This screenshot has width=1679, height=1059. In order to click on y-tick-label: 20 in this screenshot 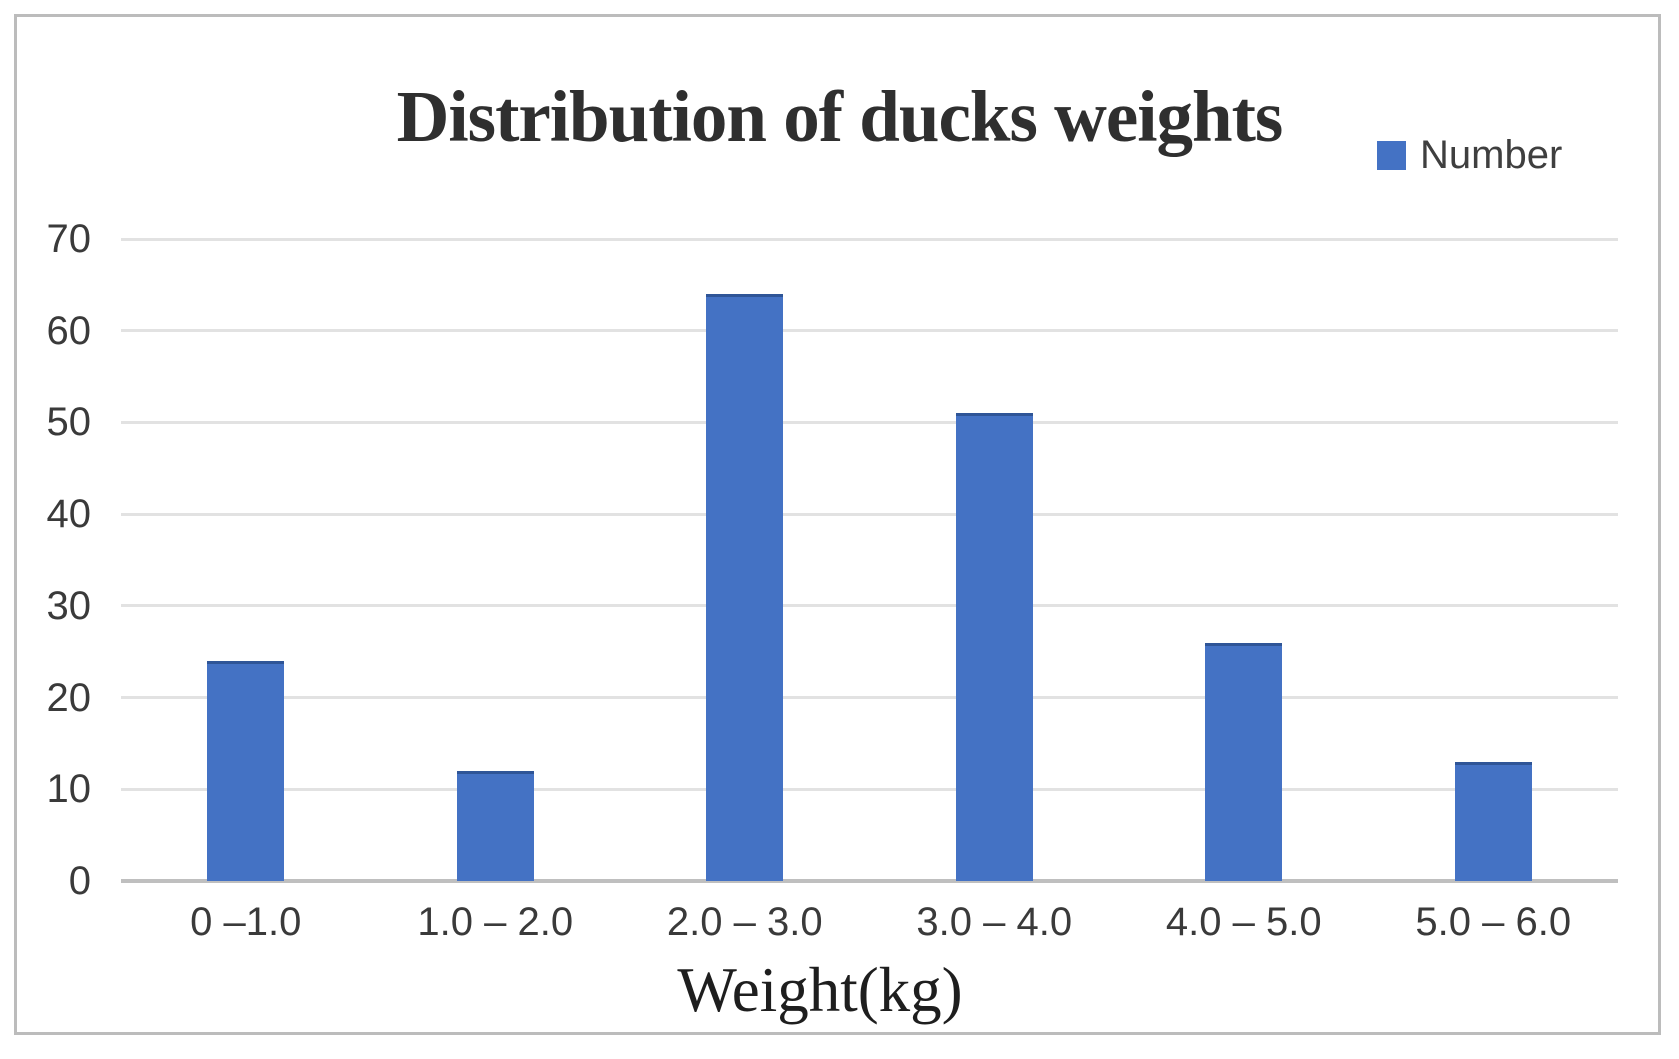, I will do `click(69, 697)`.